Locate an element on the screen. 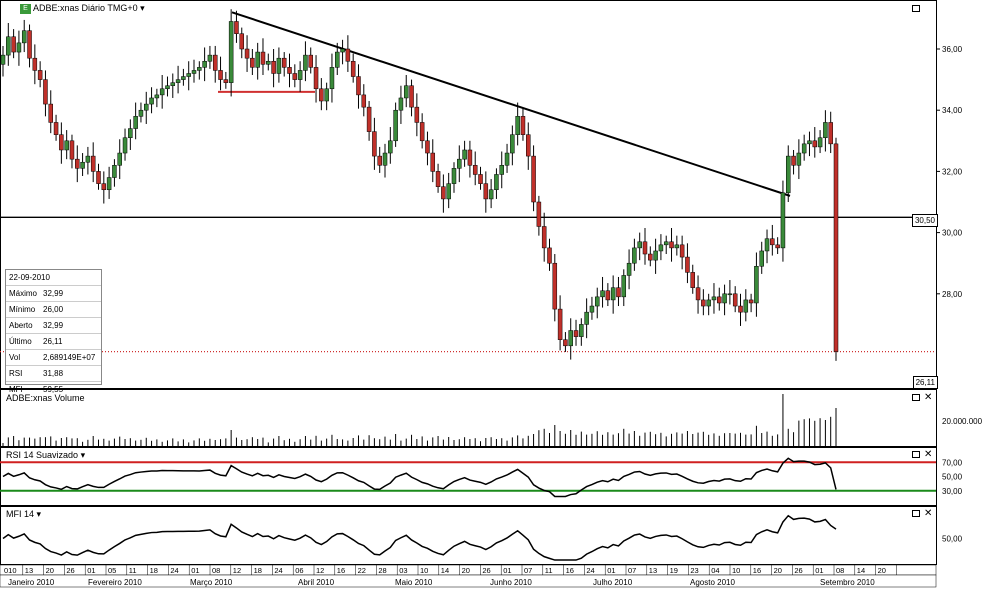  month-label: Agosto 2010 is located at coordinates (712, 582).